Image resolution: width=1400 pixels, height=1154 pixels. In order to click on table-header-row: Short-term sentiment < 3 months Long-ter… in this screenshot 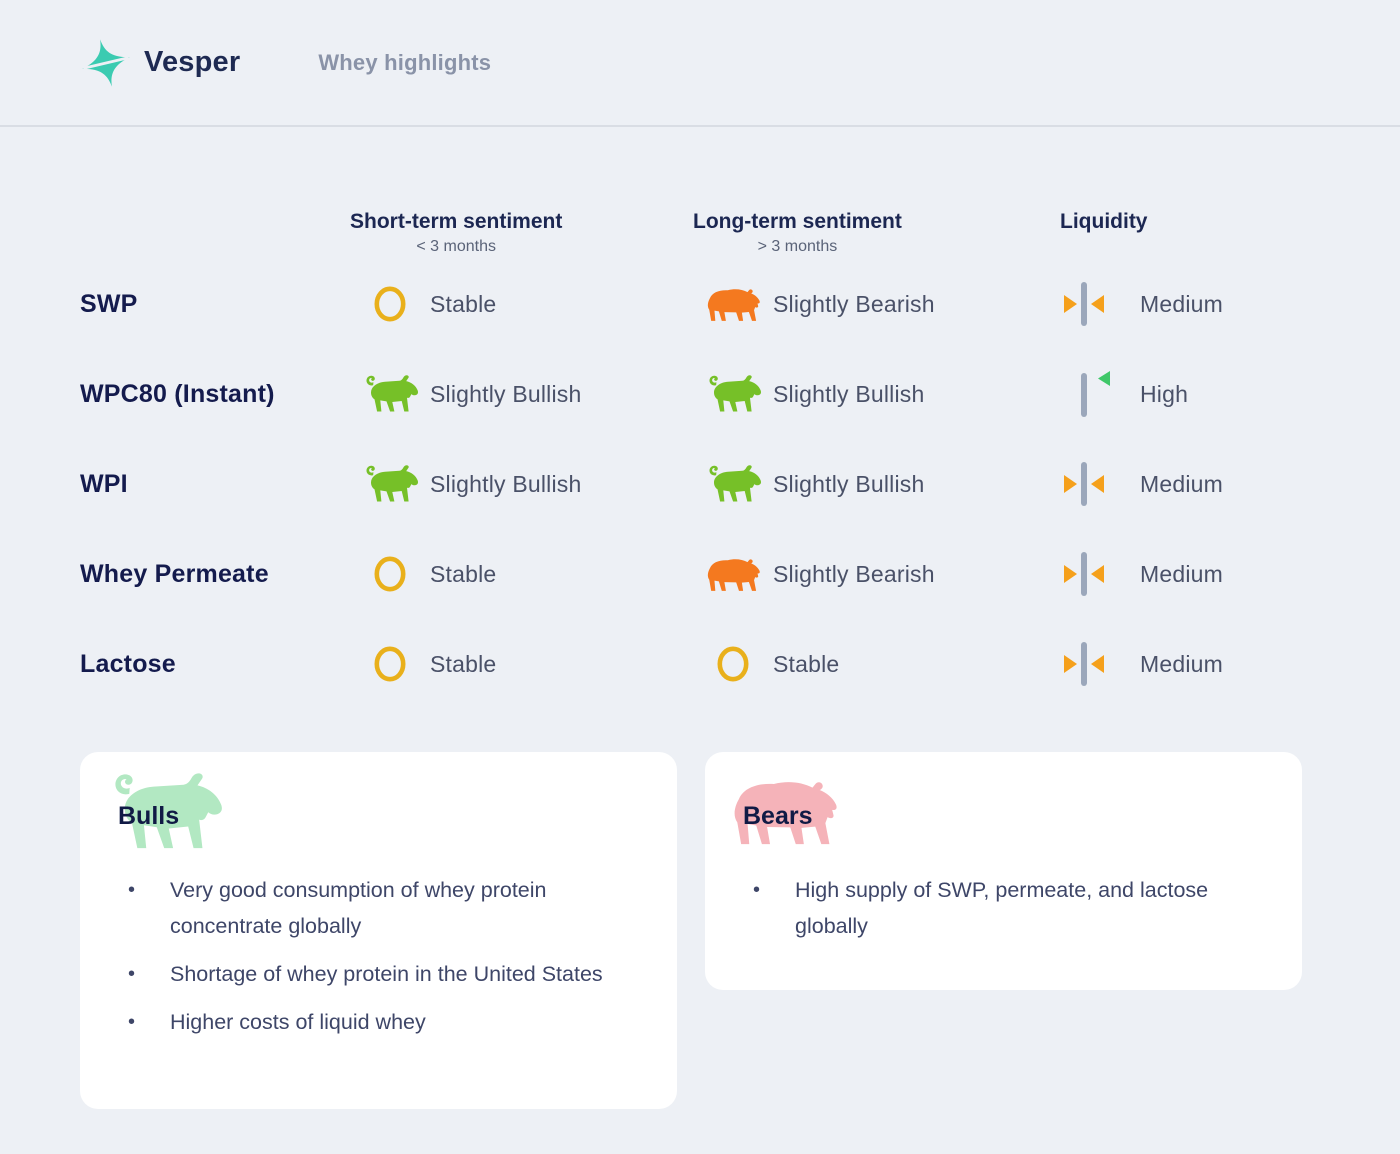, I will do `click(700, 234)`.